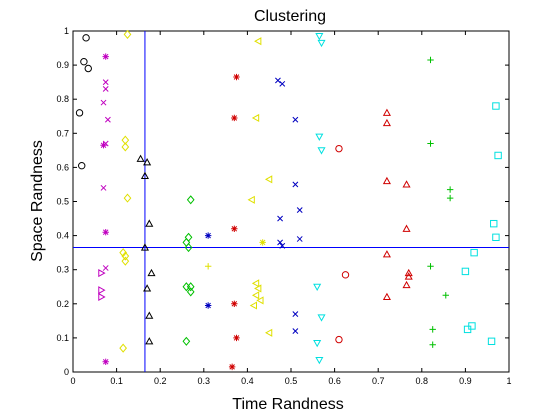 The image size is (560, 419). I want to click on y-axis-label: Space Randness, so click(37, 201).